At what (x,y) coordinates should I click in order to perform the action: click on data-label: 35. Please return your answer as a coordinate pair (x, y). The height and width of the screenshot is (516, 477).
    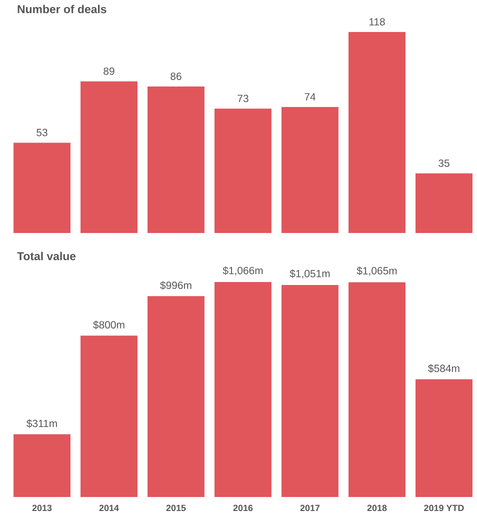
    Looking at the image, I should click on (444, 163).